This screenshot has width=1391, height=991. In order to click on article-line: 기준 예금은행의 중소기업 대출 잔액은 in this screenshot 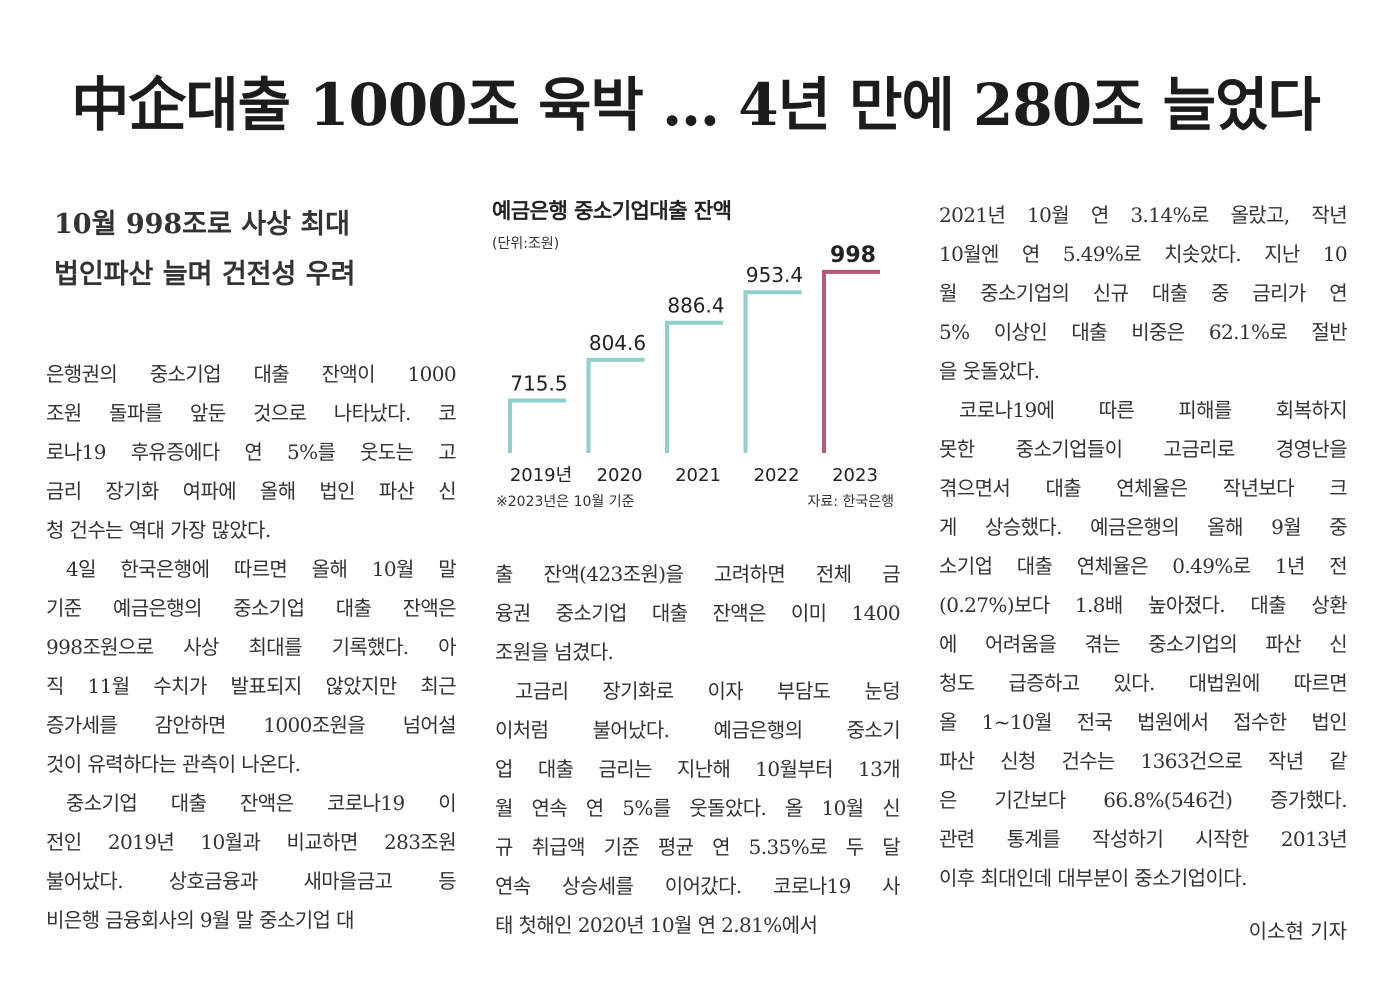, I will do `click(251, 608)`.